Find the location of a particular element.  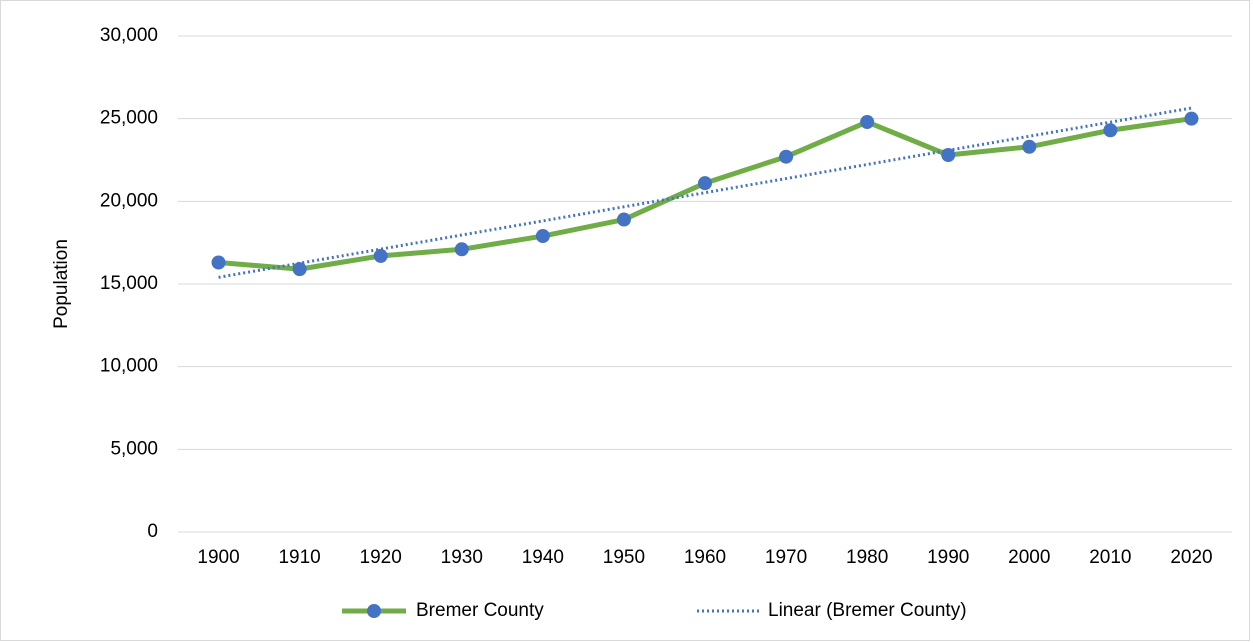

x-tick-label: 1960 is located at coordinates (705, 557).